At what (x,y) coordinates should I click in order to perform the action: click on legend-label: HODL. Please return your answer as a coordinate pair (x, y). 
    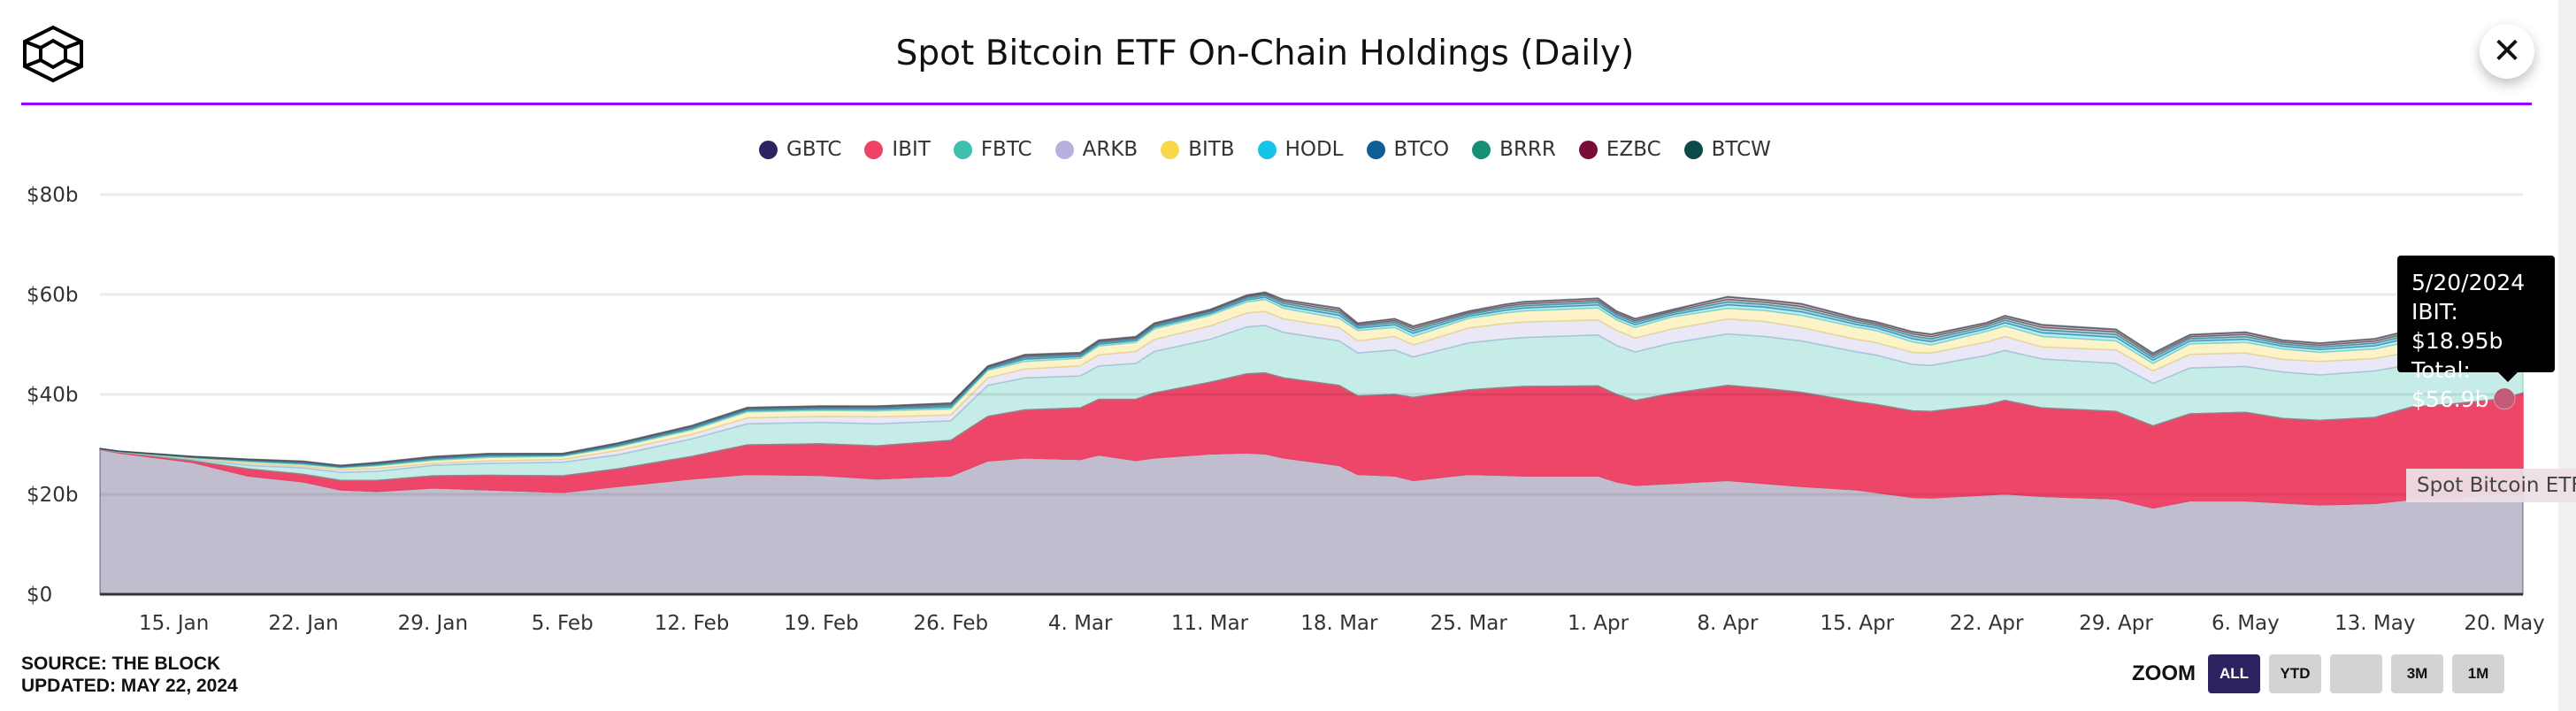
    Looking at the image, I should click on (1314, 149).